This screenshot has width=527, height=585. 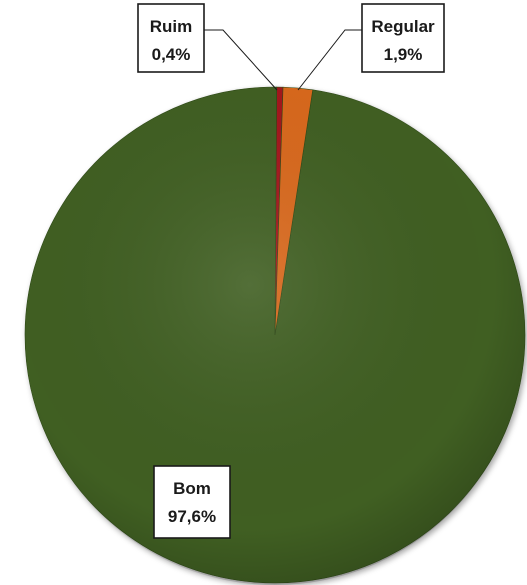 I want to click on slice-name-label: Ruim, so click(x=171, y=26).